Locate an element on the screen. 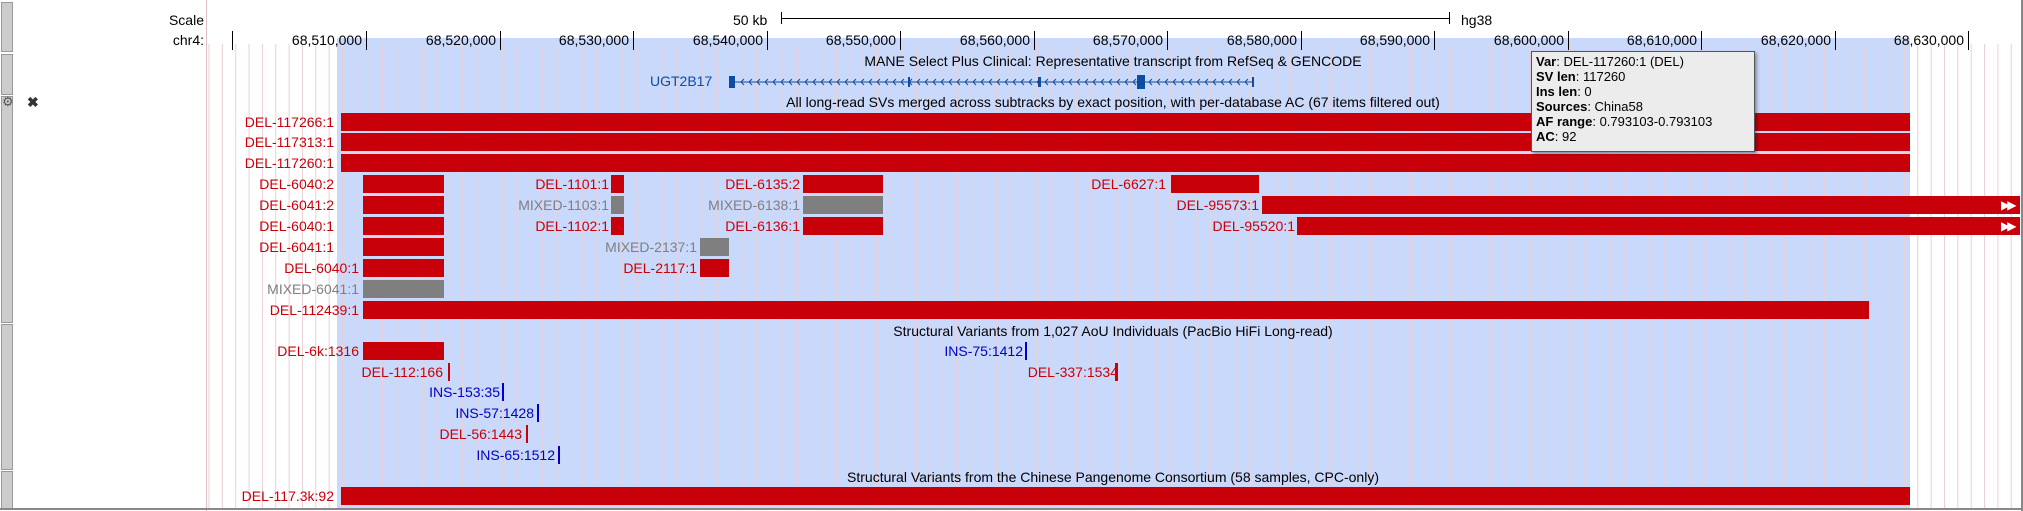 Image resolution: width=2023 pixels, height=511 pixels. item-label: DEL-117266:1 is located at coordinates (289, 122).